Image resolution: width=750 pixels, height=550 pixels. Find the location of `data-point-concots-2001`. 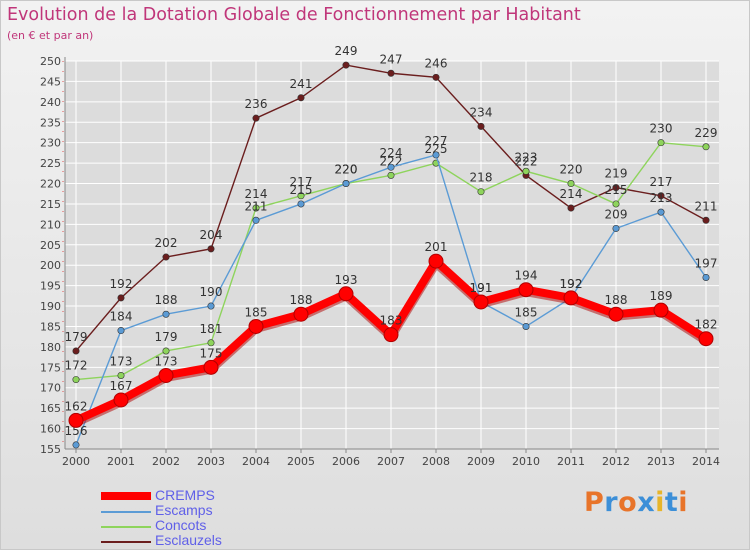

data-point-concots-2001 is located at coordinates (121, 375).